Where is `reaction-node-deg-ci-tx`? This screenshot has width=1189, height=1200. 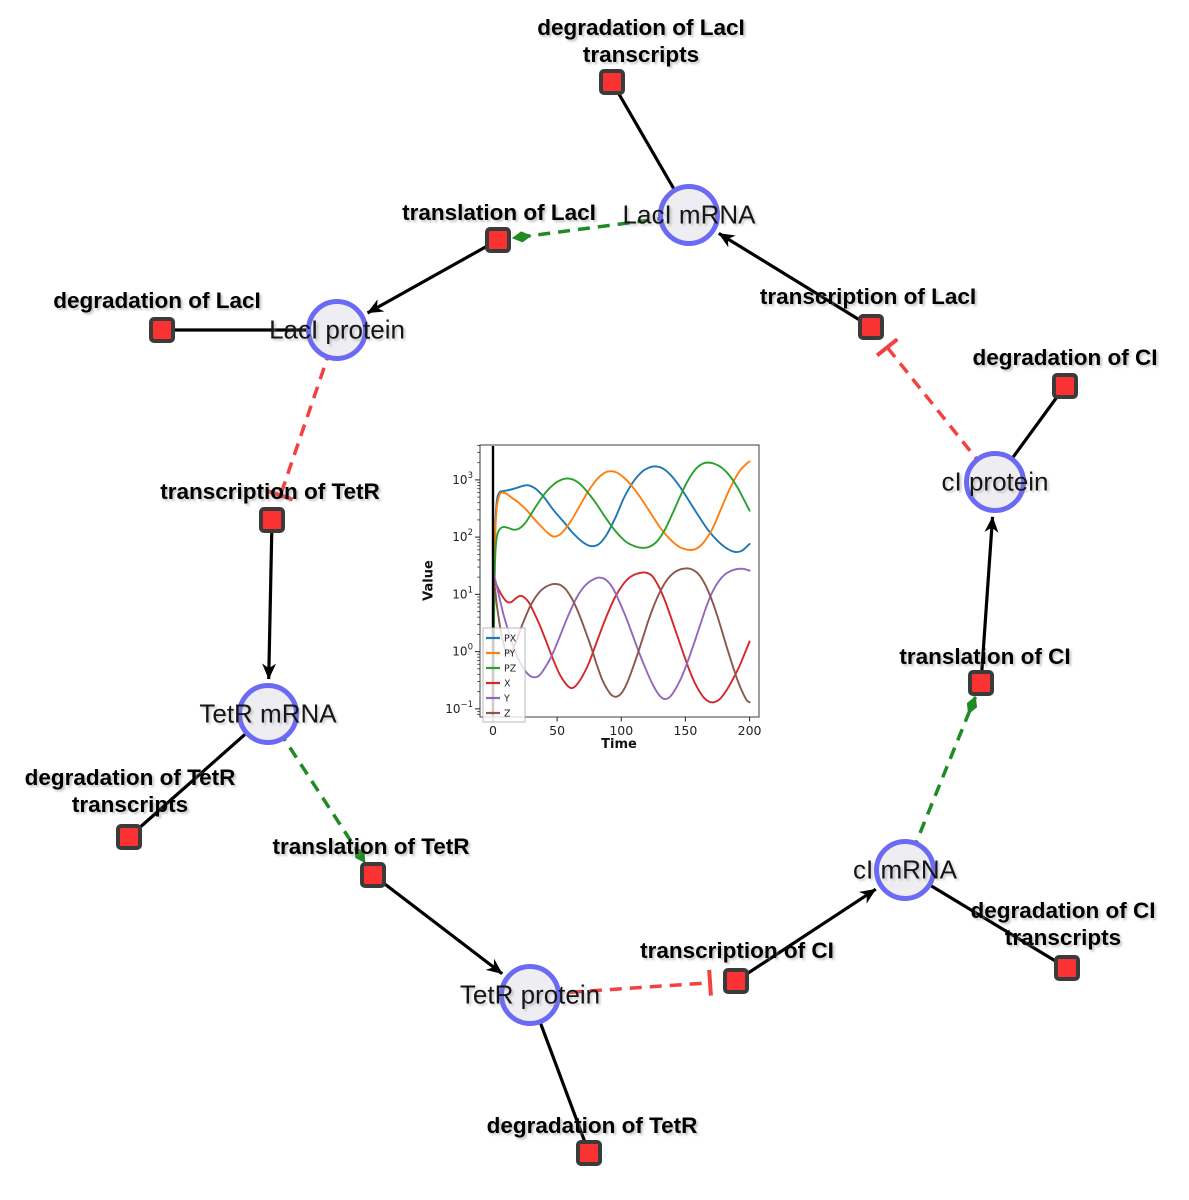
reaction-node-deg-ci-tx is located at coordinates (1067, 968).